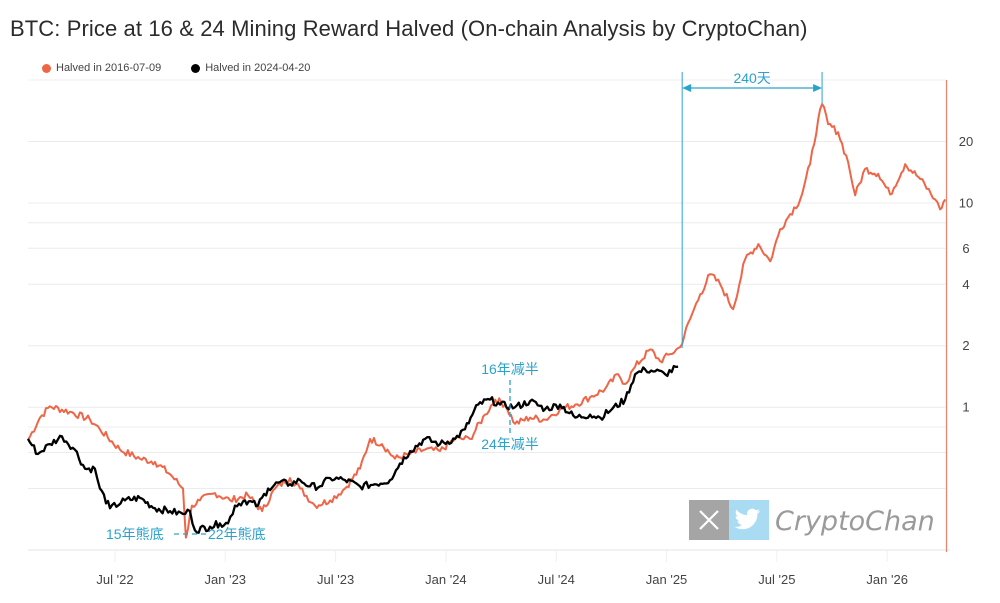  I want to click on y-tick-label: 10, so click(966, 202).